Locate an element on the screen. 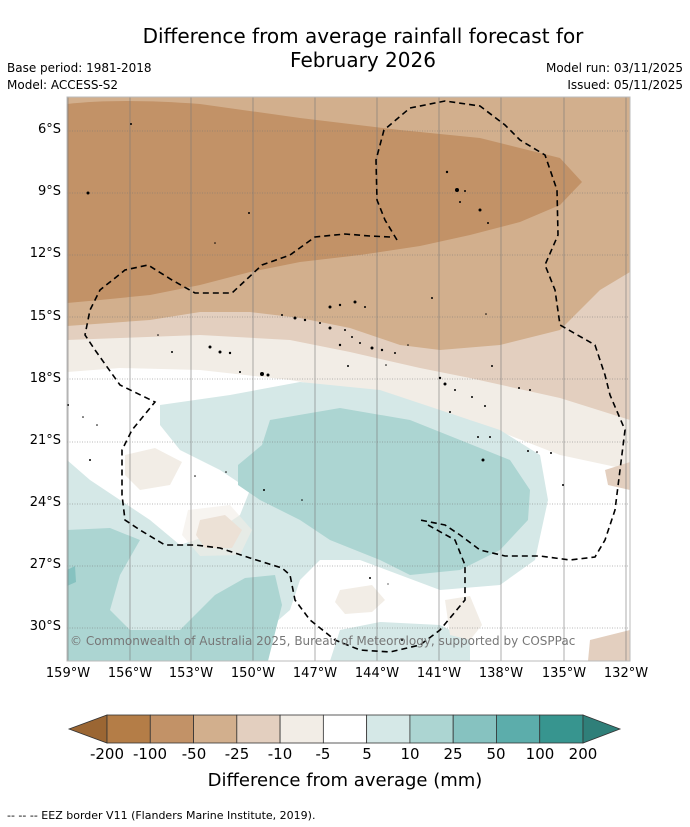 The height and width of the screenshot is (827, 690). colorbar-title: Difference from average (mm) is located at coordinates (345, 780).